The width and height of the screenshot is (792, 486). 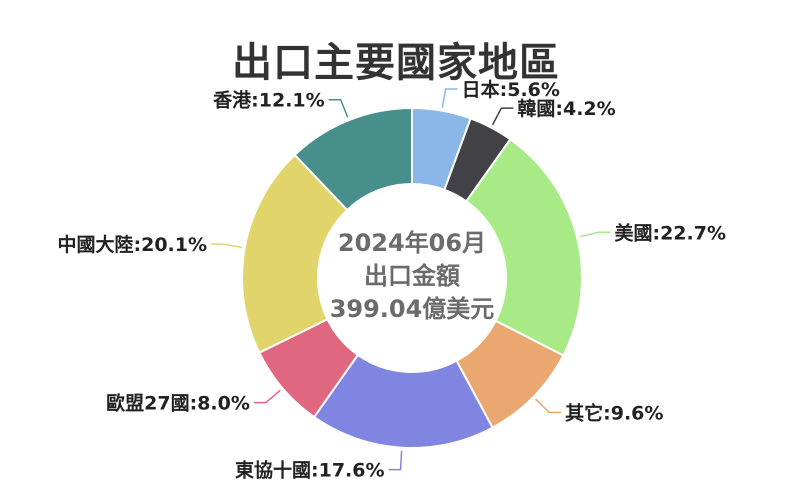 What do you see at coordinates (178, 403) in the screenshot?
I see `slice-label-5: 歐盟27國:8.0%` at bounding box center [178, 403].